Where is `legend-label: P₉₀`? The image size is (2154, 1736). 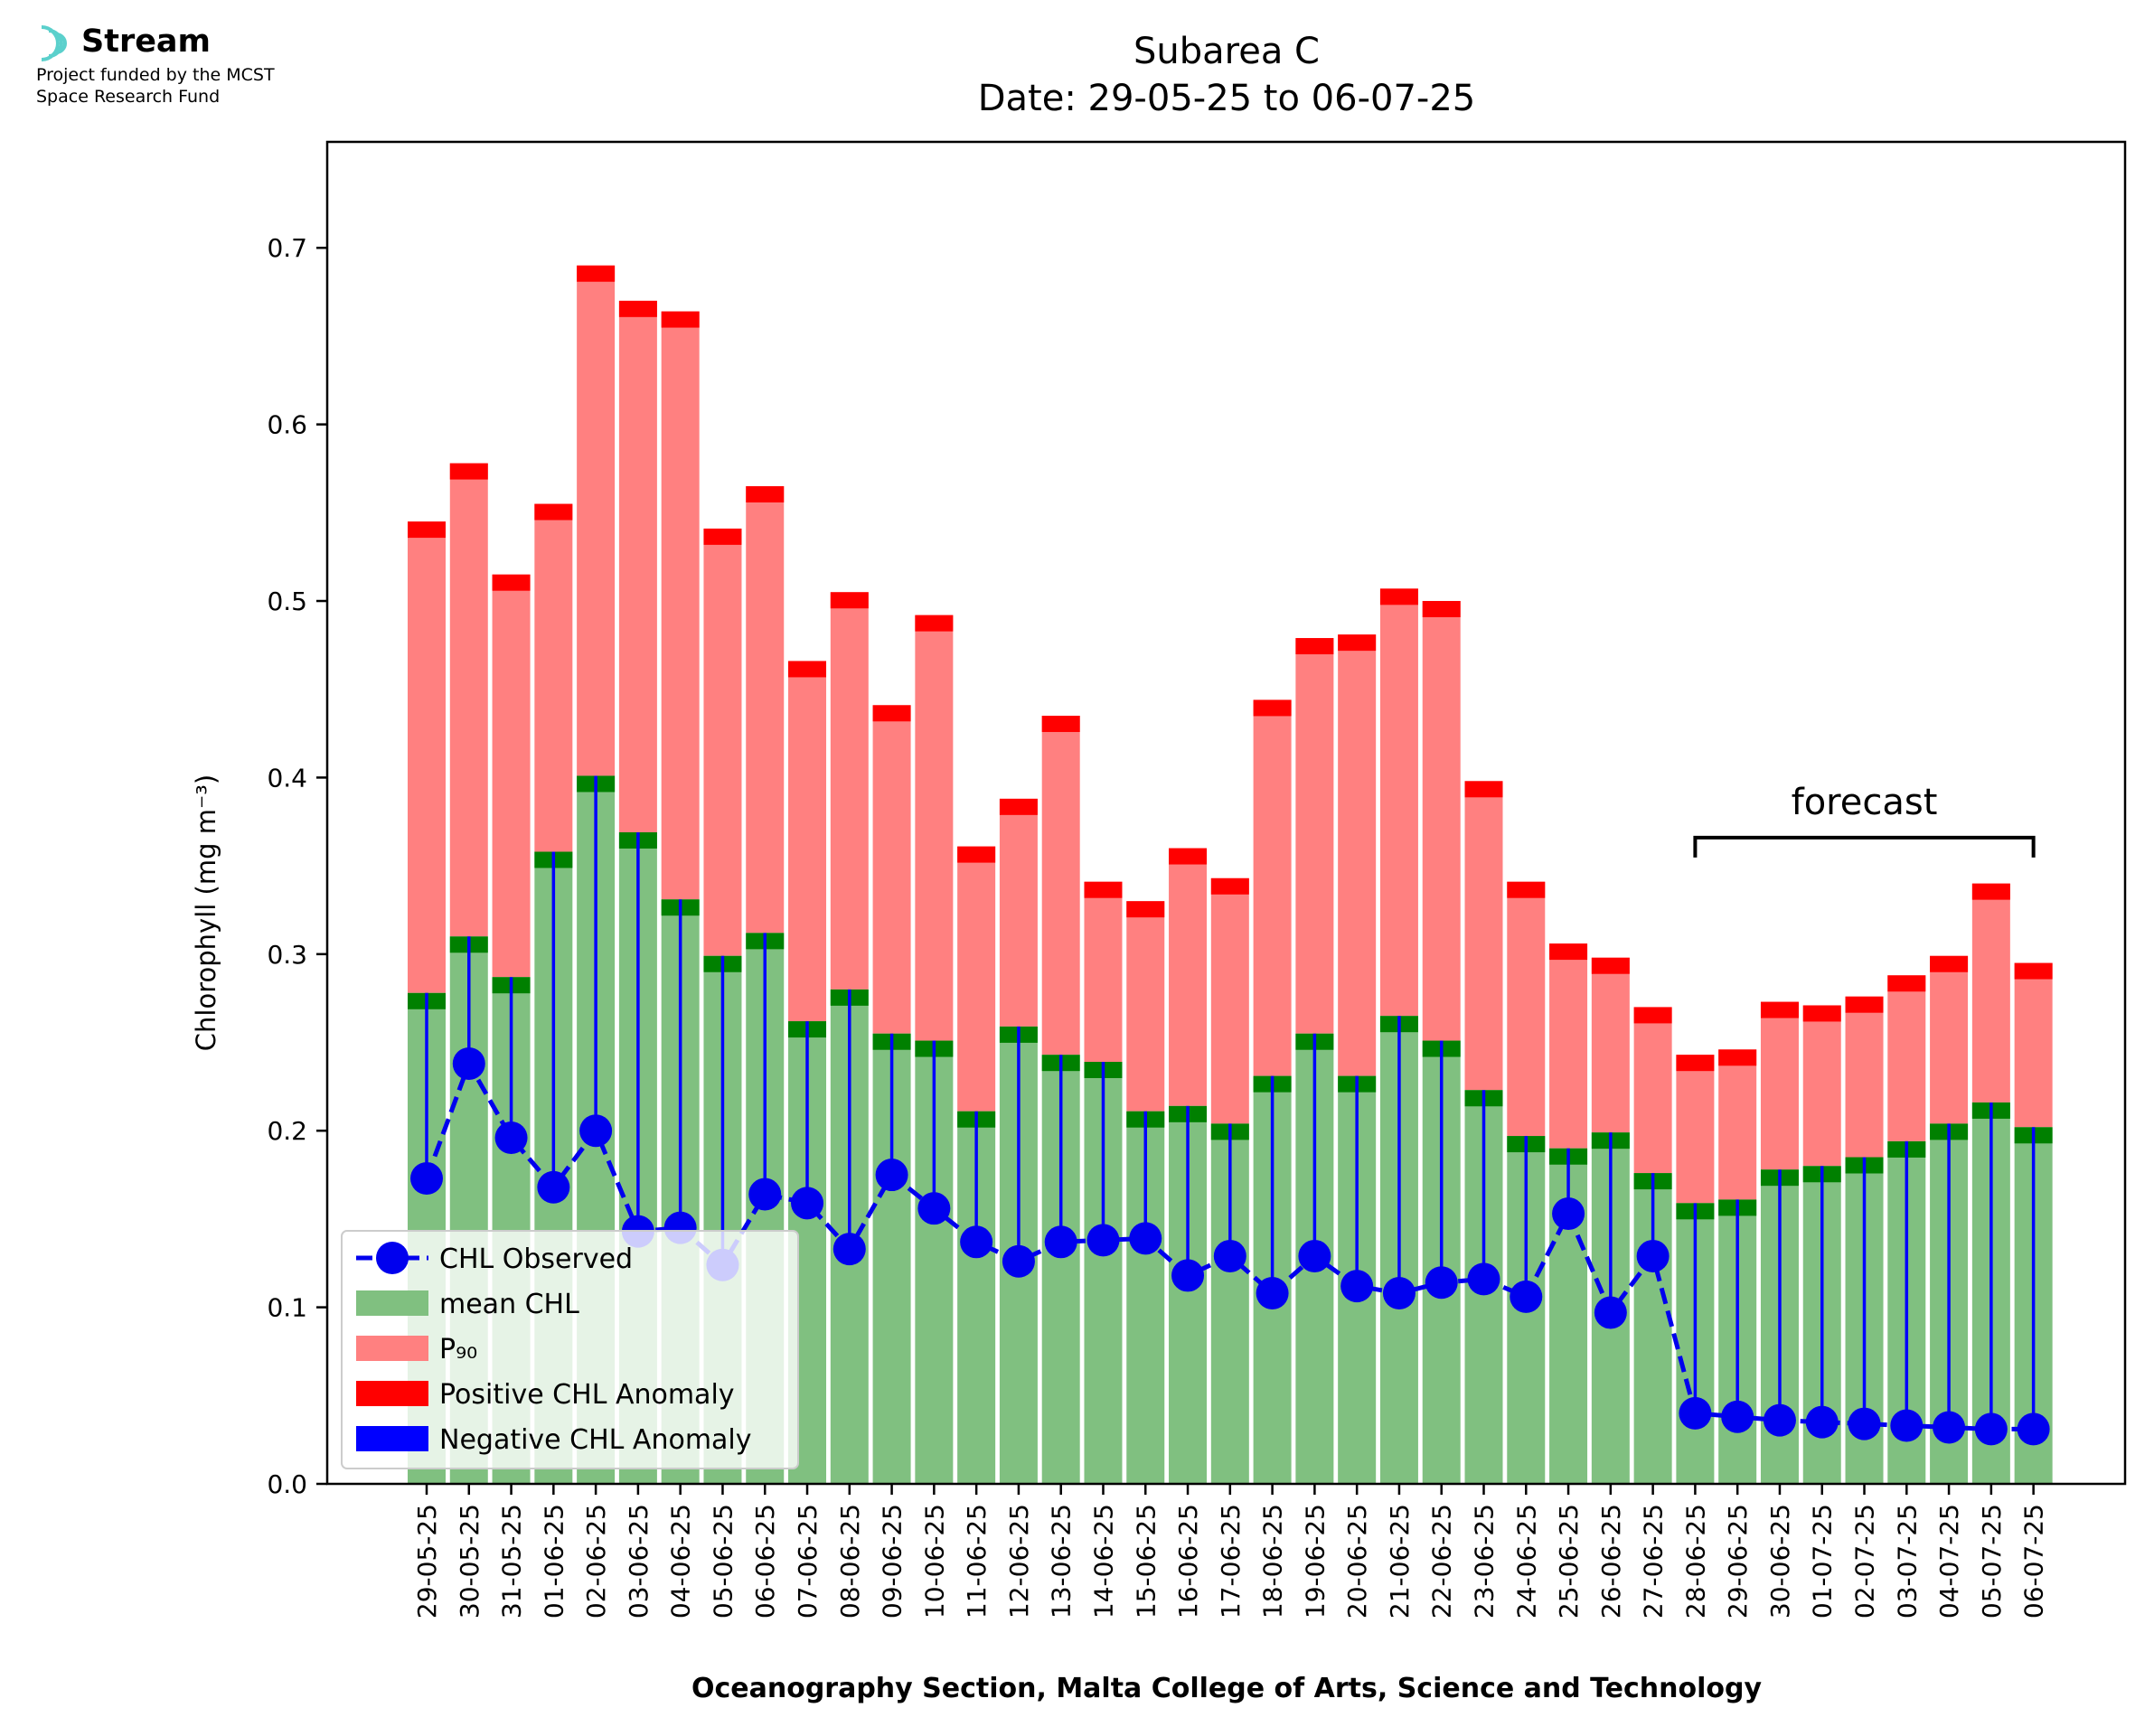
legend-label: P₉₀ is located at coordinates (458, 1349).